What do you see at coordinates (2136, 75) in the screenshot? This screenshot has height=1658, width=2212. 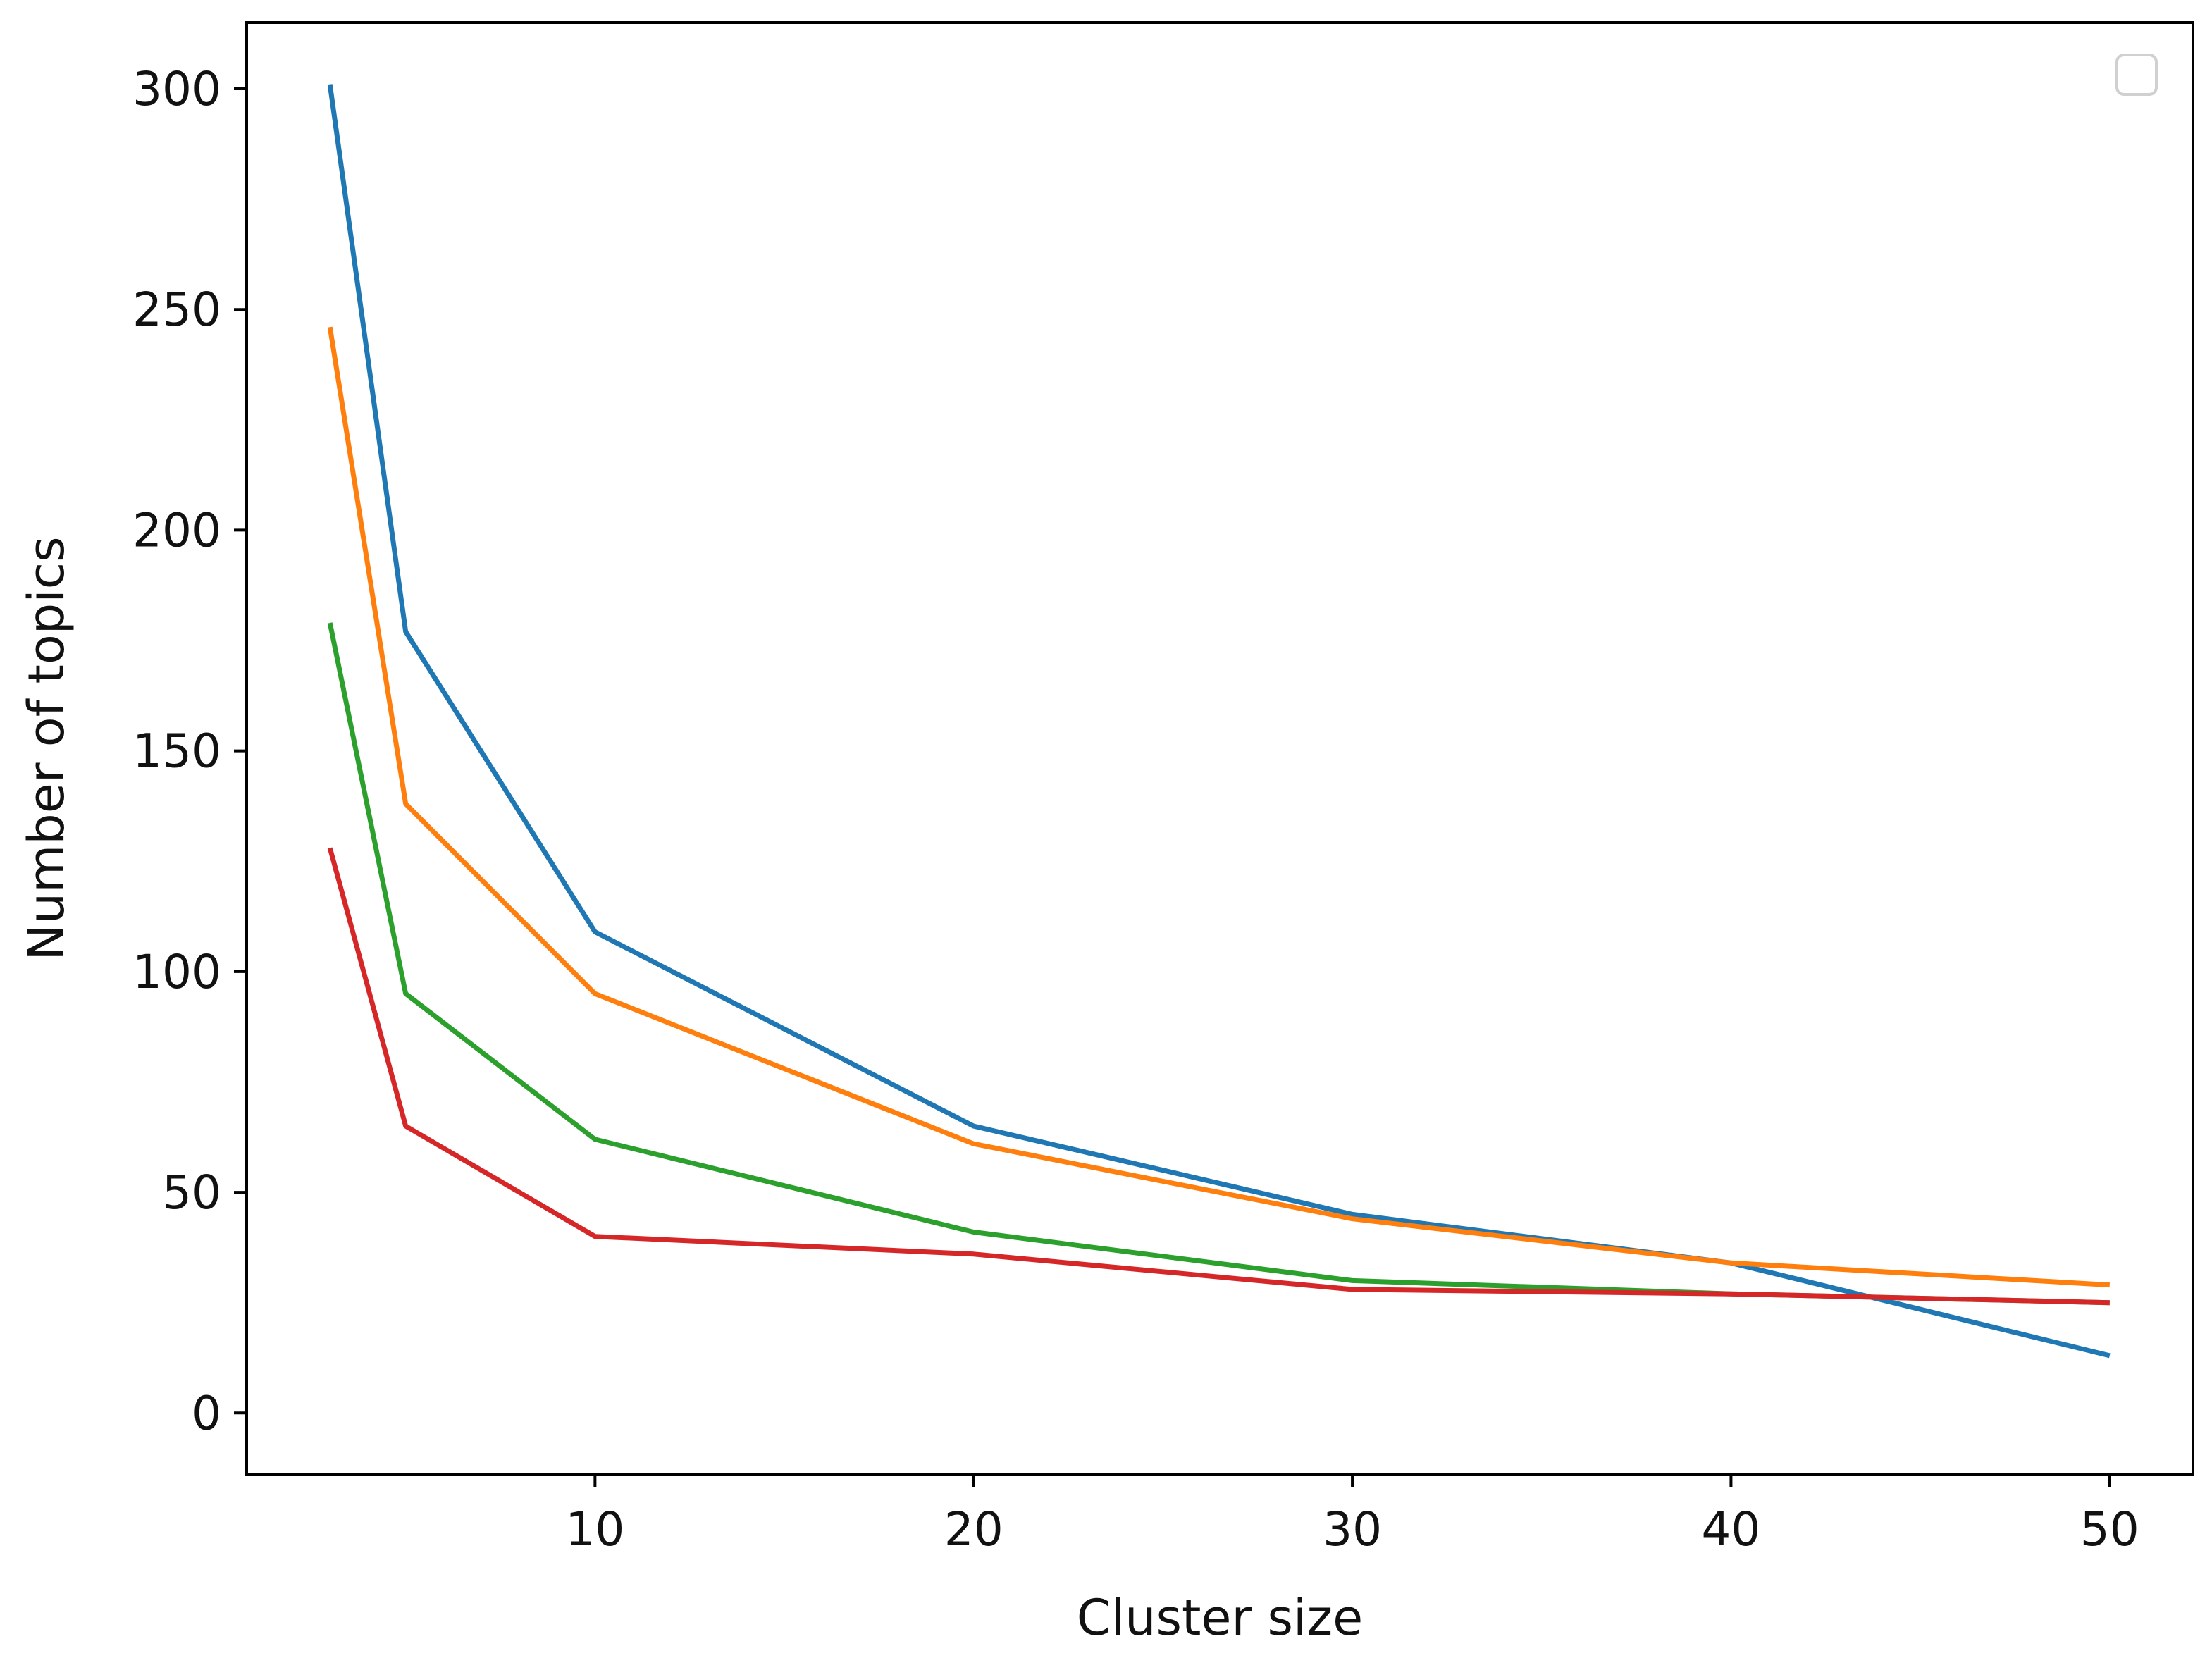 I see `legend-box` at bounding box center [2136, 75].